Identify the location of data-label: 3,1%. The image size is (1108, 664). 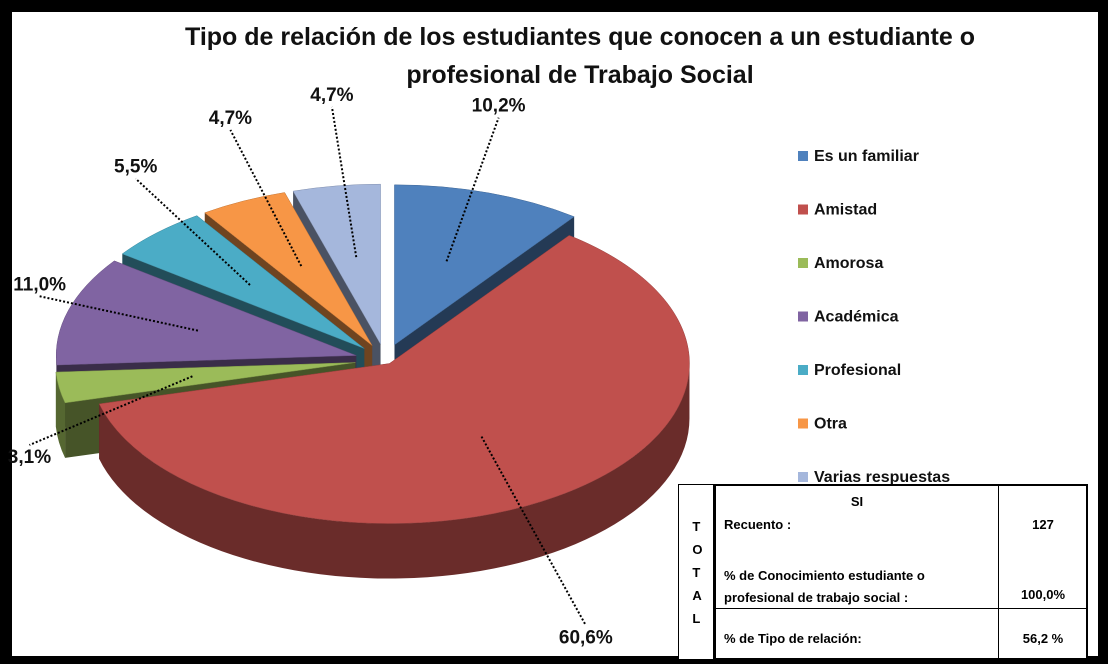
(29, 457).